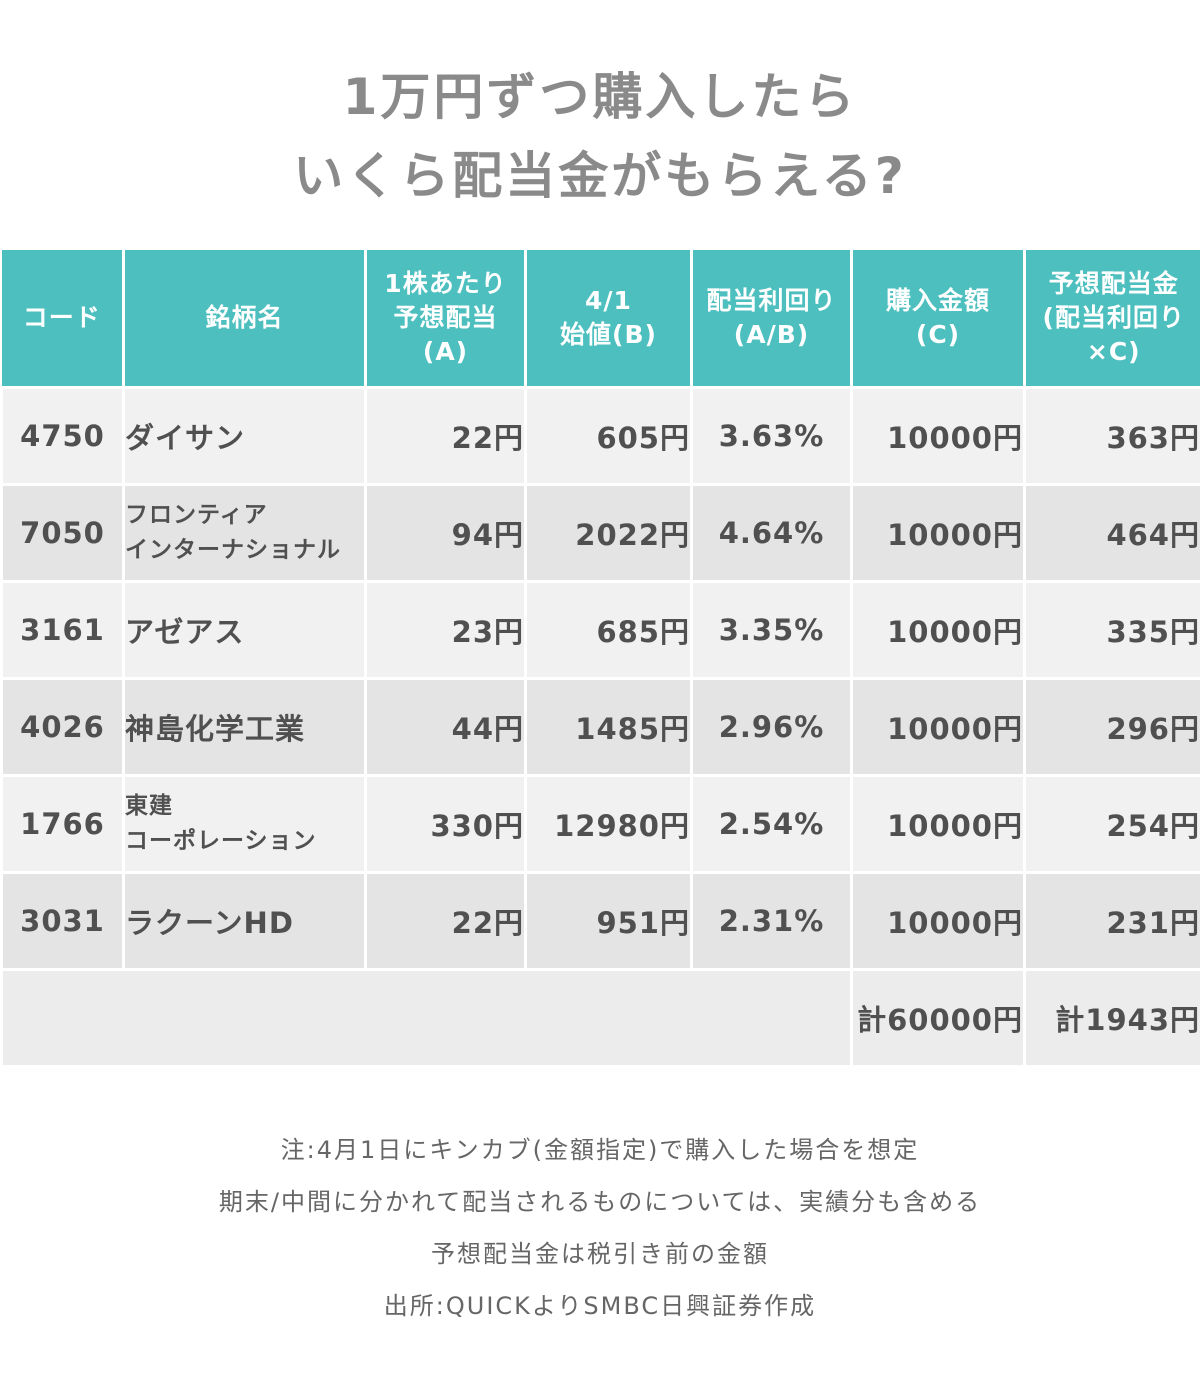 This screenshot has width=1200, height=1388. I want to click on cell-dividend: 44円, so click(445, 727).